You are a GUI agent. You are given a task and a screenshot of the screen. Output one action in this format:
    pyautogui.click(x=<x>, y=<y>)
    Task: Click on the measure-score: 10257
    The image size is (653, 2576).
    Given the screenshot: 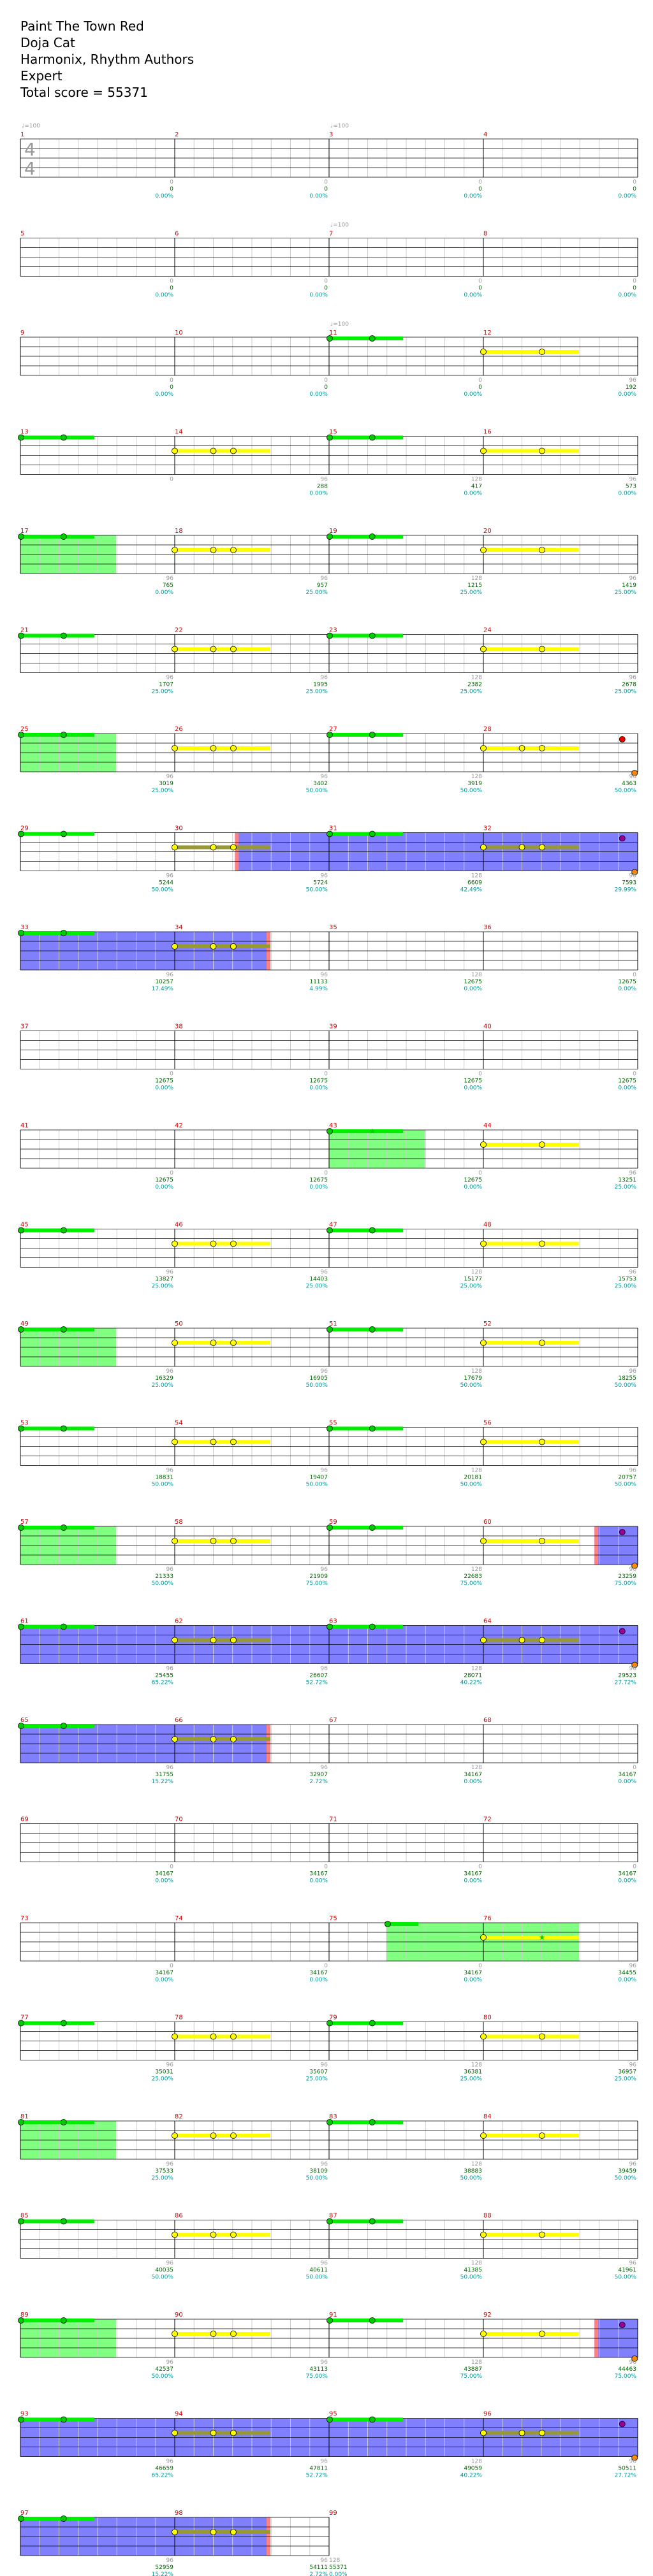 What is the action you would take?
    pyautogui.click(x=164, y=982)
    